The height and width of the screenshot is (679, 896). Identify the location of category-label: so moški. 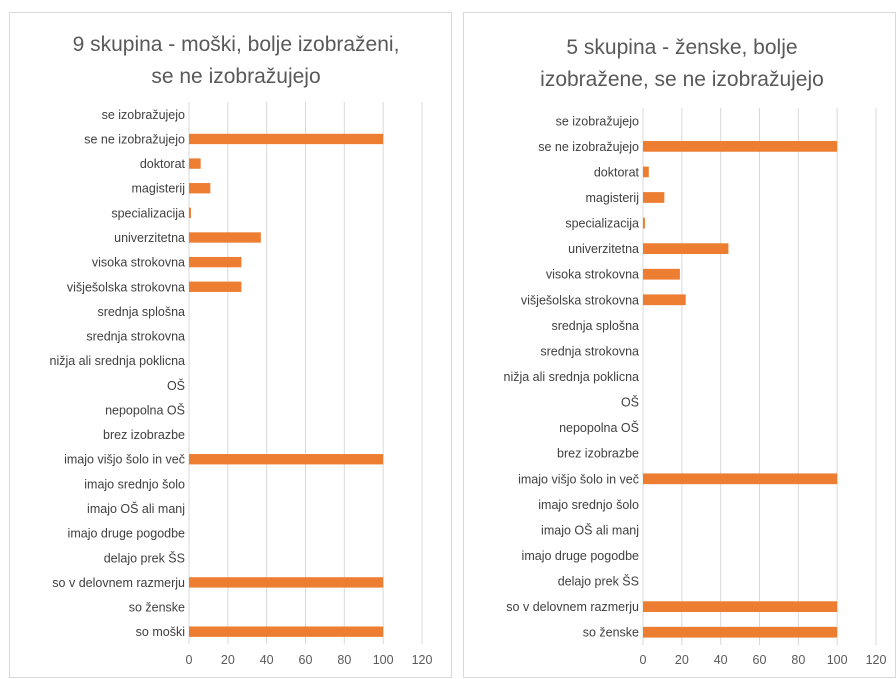
(160, 632).